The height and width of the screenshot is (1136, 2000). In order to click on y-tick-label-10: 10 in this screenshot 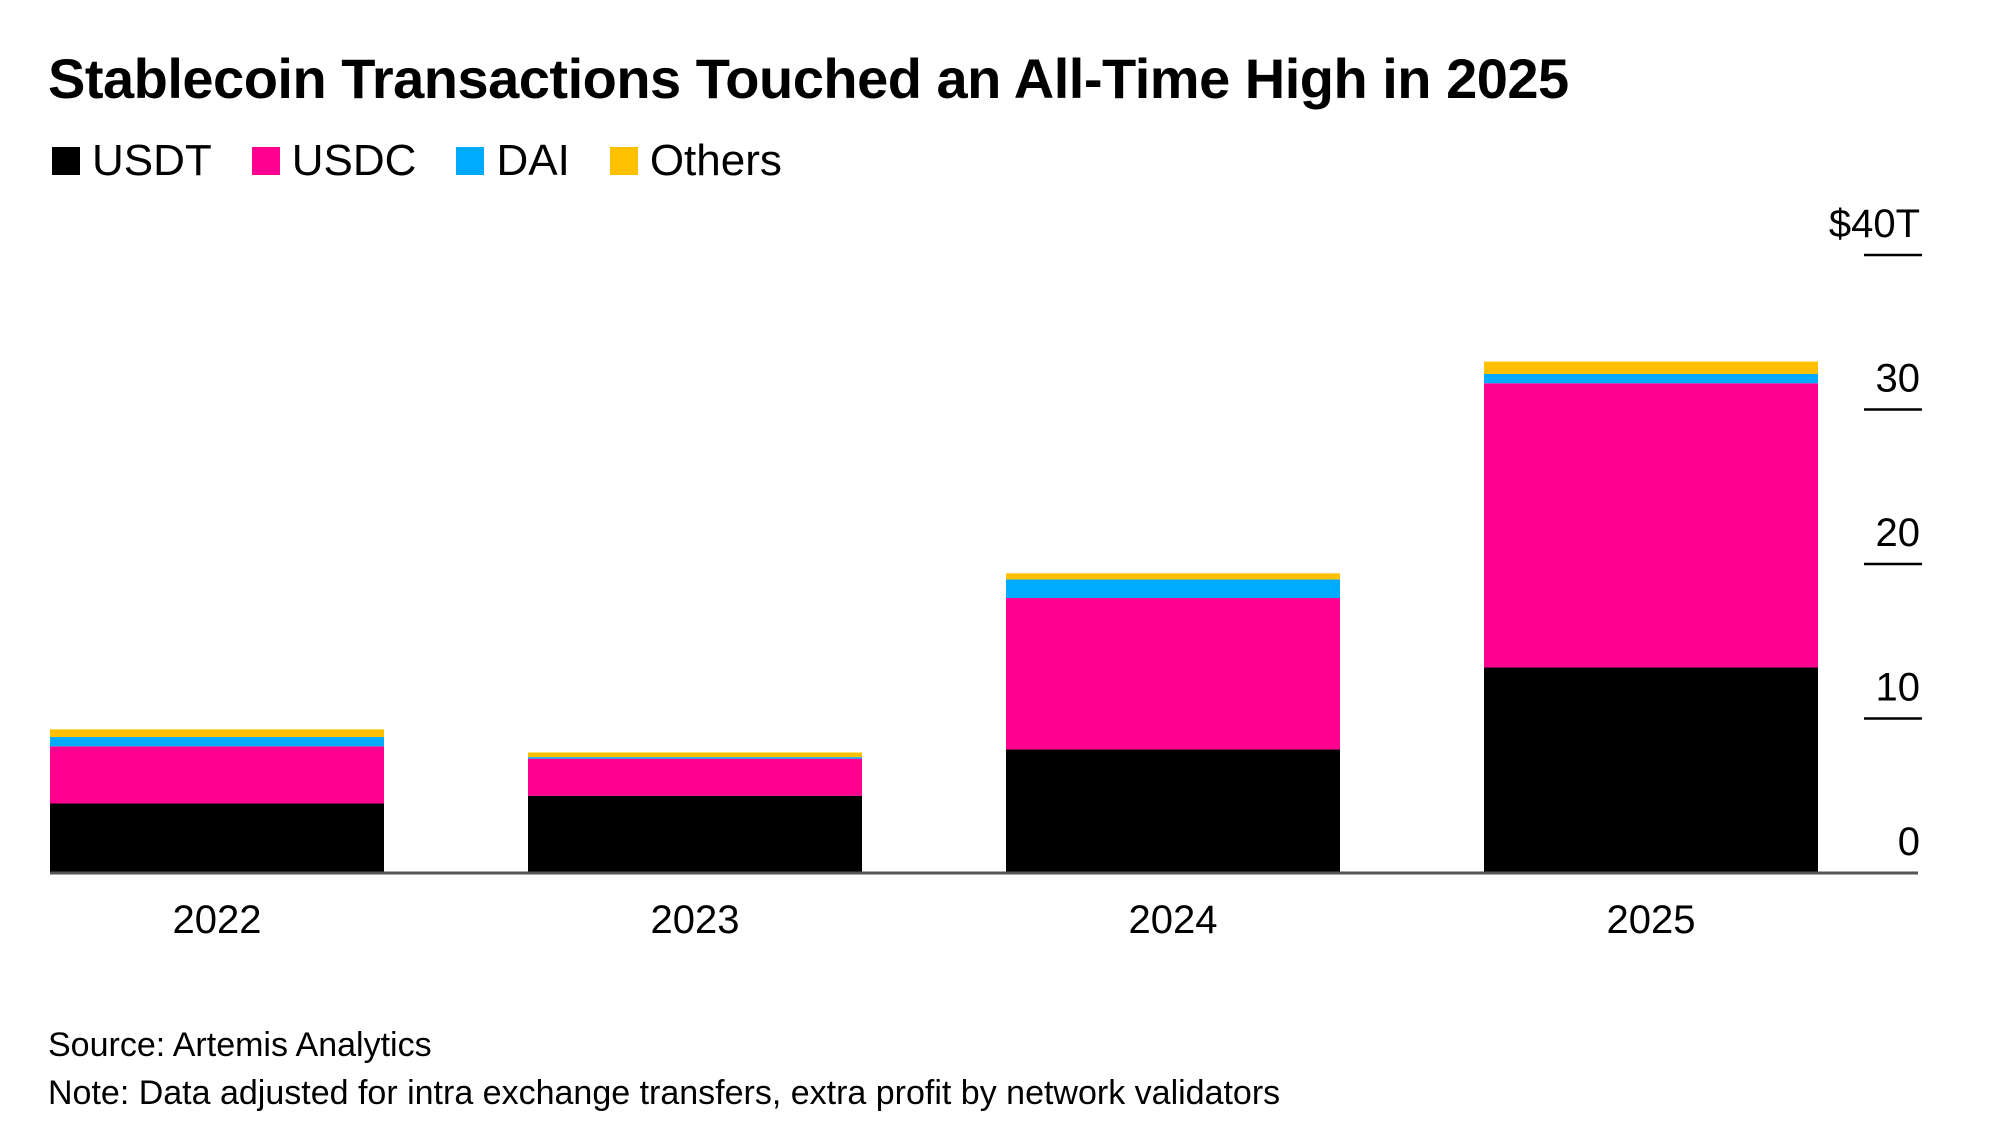, I will do `click(1898, 688)`.